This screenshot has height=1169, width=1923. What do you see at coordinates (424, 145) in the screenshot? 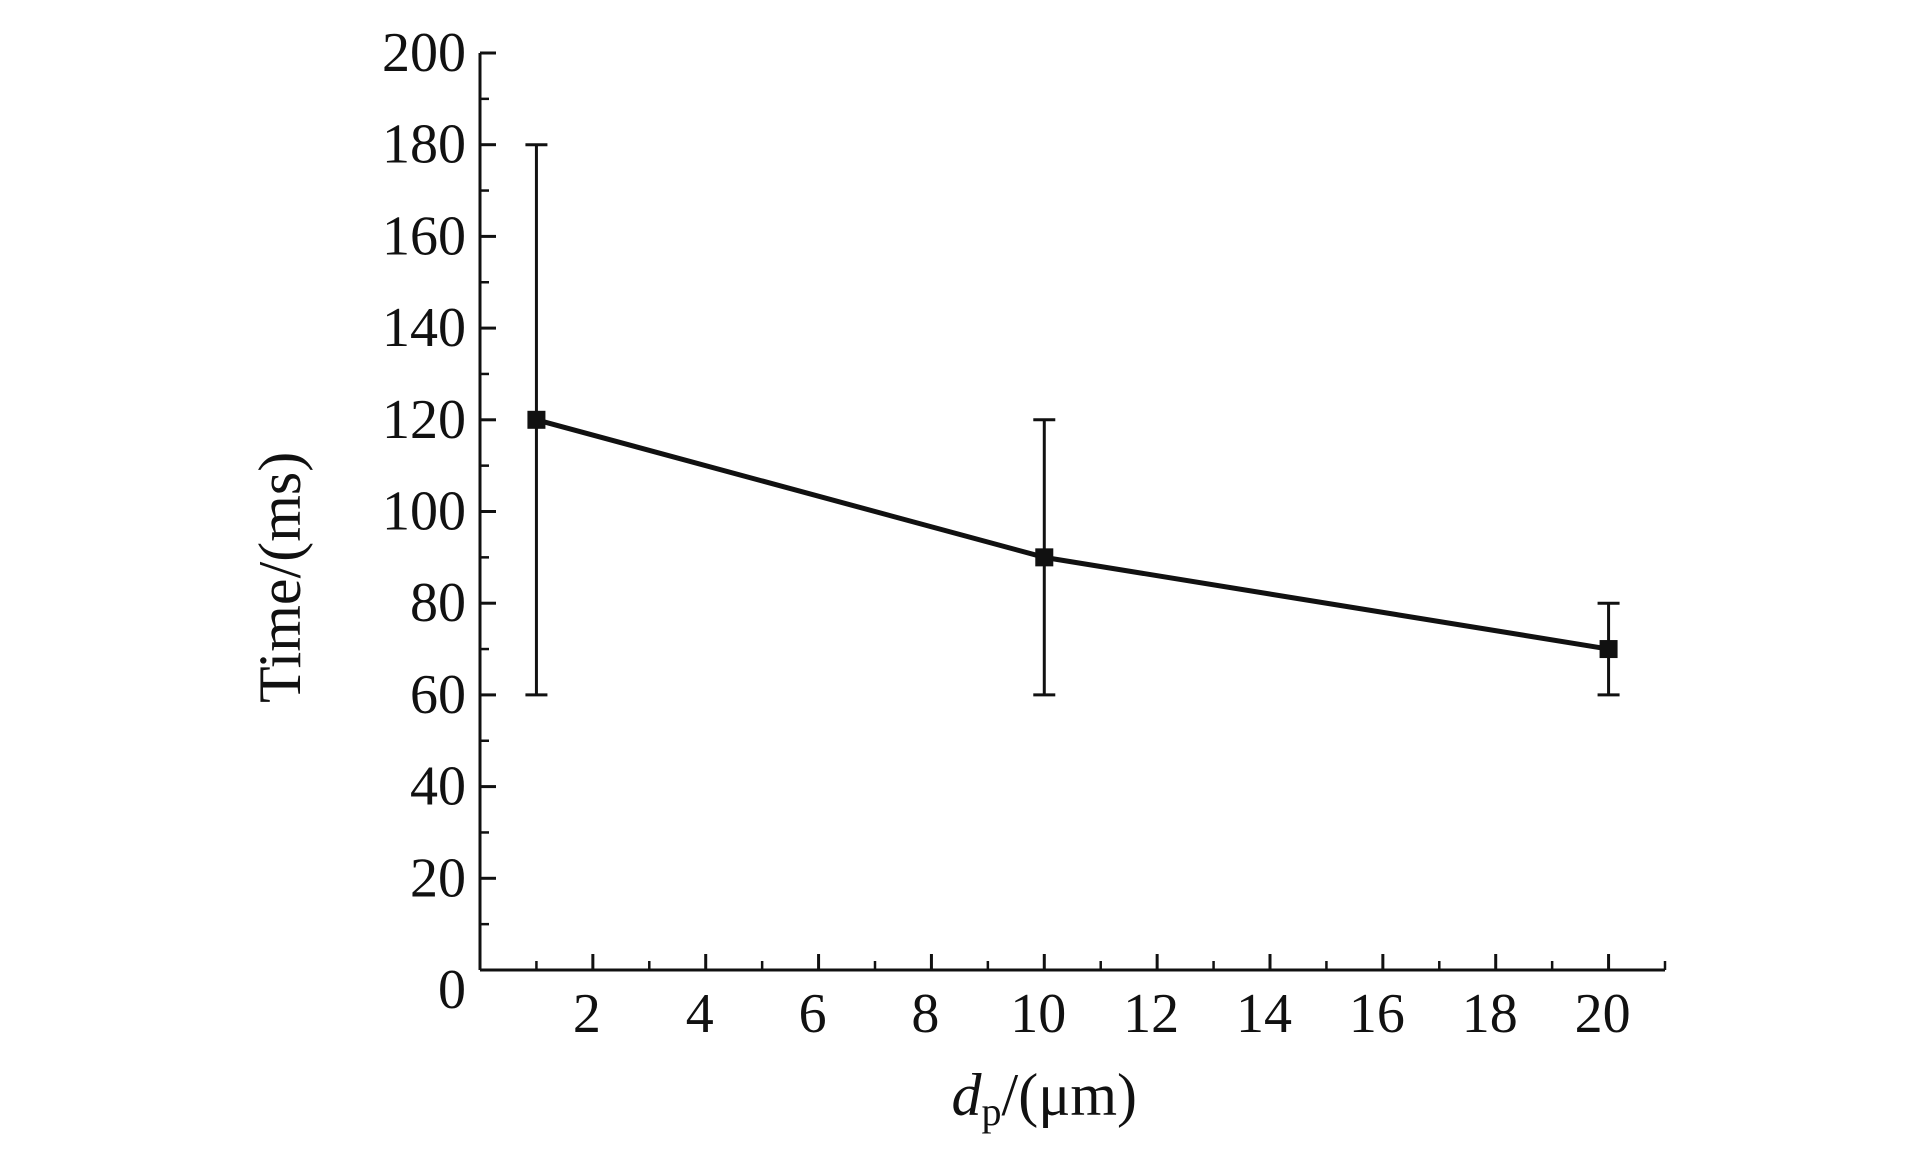
I see `y-tick-label: 180` at bounding box center [424, 145].